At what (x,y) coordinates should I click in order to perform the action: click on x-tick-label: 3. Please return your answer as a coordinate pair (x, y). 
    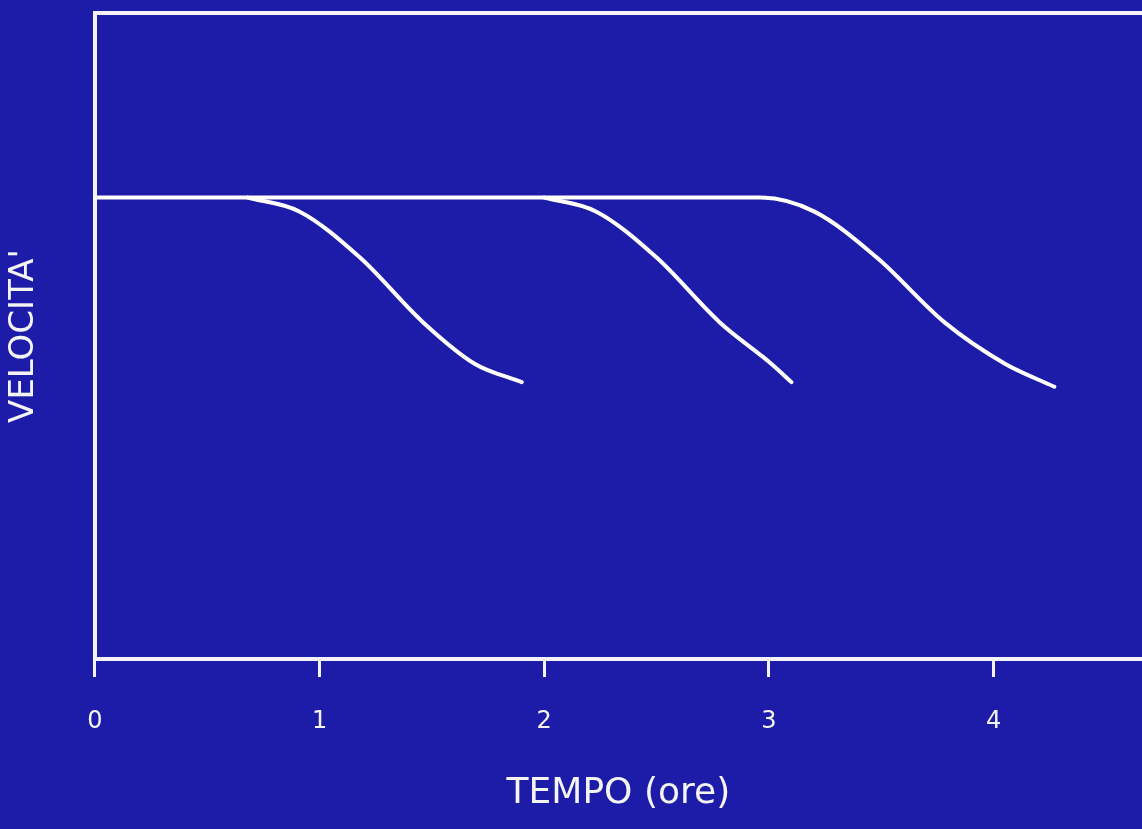
    Looking at the image, I should click on (769, 719).